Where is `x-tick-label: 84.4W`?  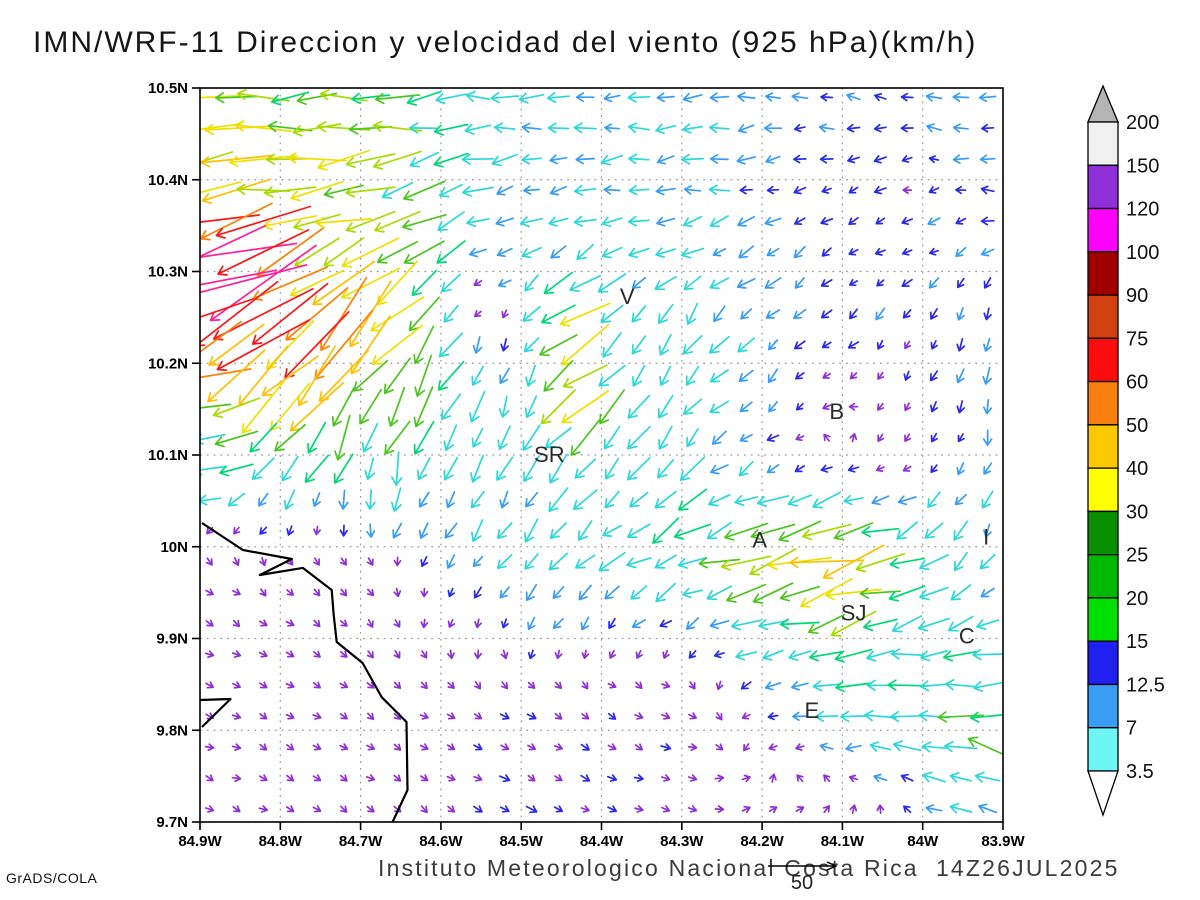
x-tick-label: 84.4W is located at coordinates (602, 841).